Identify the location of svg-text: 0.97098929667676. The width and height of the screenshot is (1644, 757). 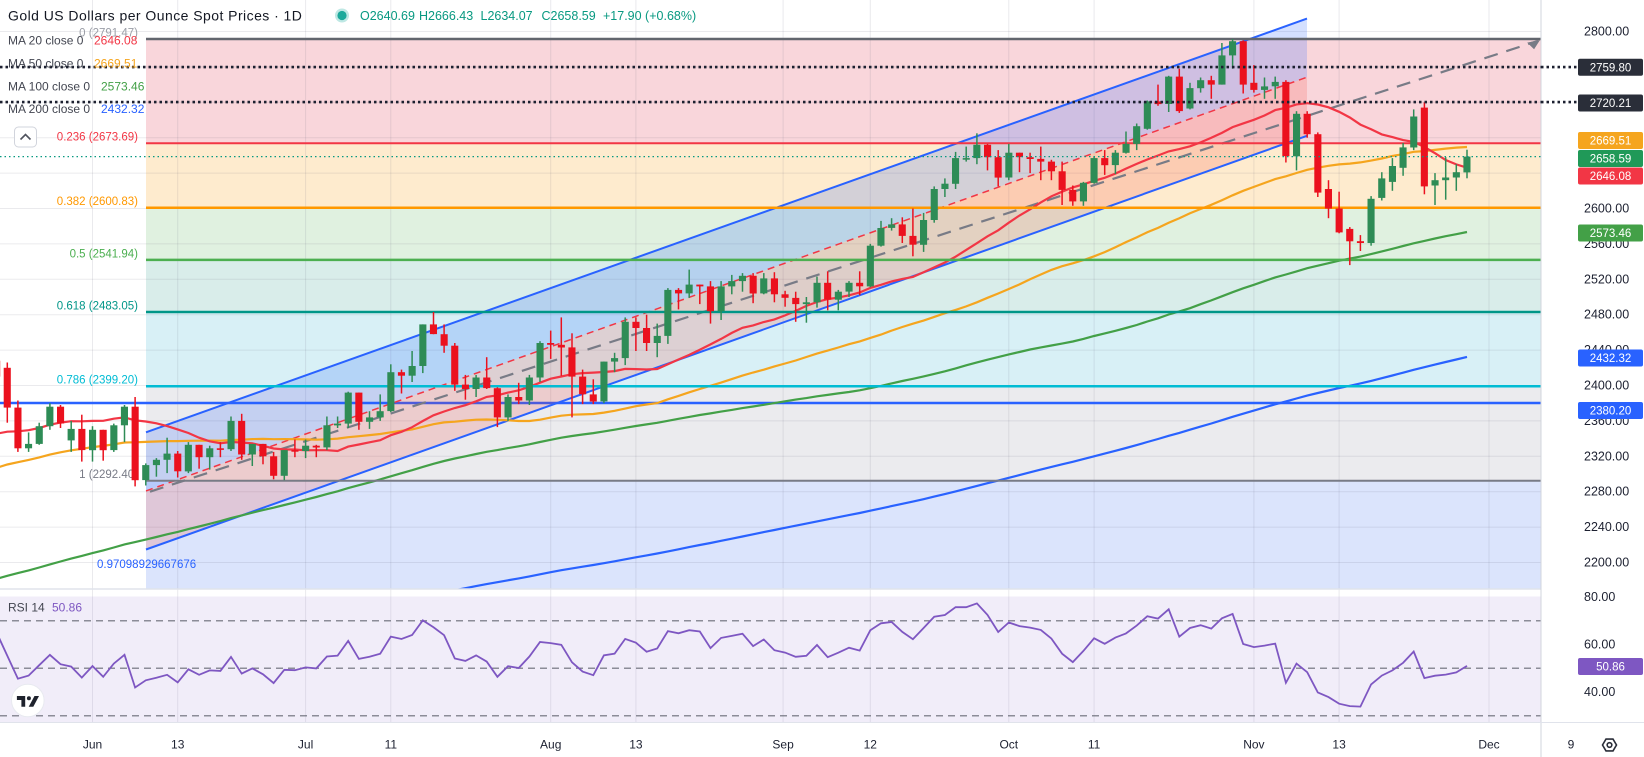
(146, 565).